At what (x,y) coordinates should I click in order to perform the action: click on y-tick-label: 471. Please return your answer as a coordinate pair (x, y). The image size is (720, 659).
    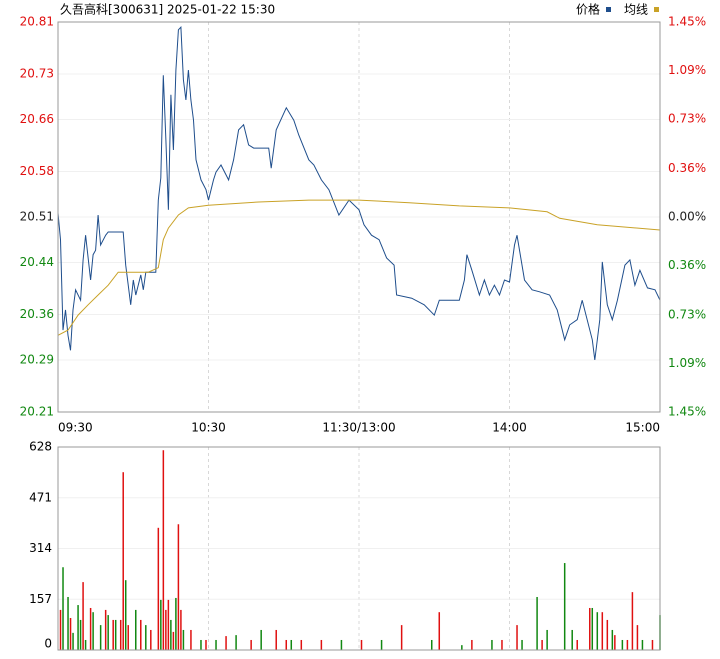
    Looking at the image, I should click on (40, 497).